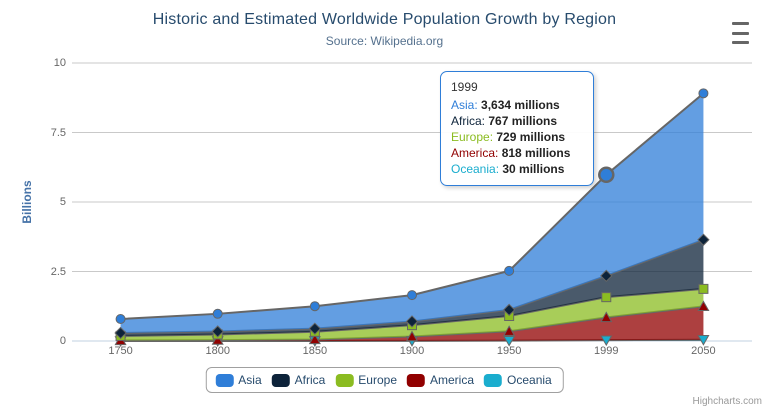 The height and width of the screenshot is (416, 769). I want to click on legend-label-america: America, so click(452, 380).